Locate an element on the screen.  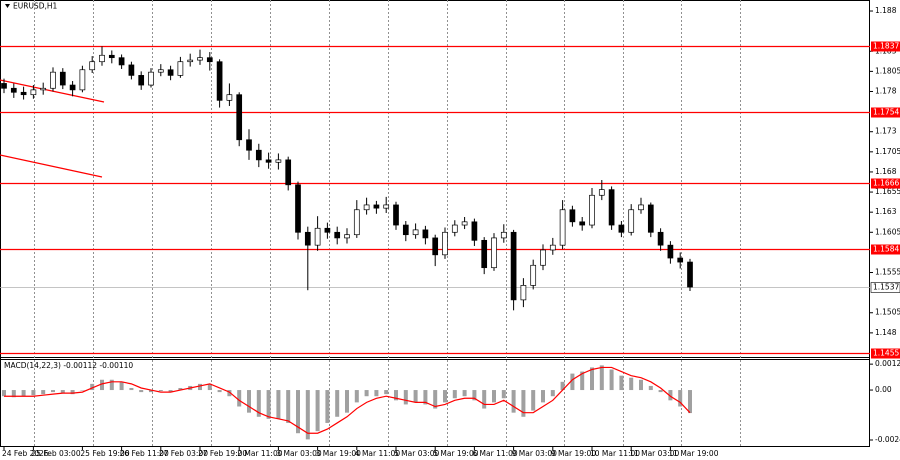
level-label: 1.1584 is located at coordinates (885, 249).